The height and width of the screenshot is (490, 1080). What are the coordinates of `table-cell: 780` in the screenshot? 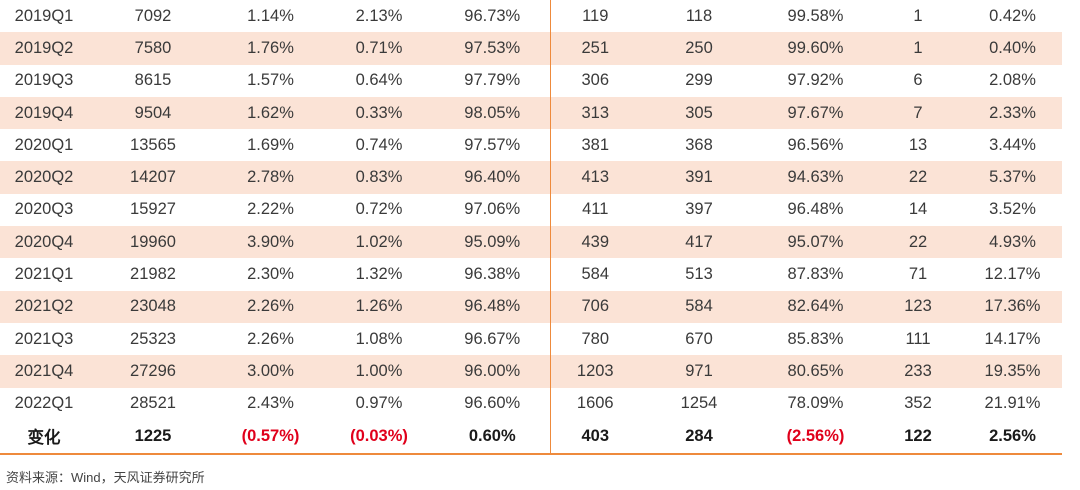 It's located at (595, 338).